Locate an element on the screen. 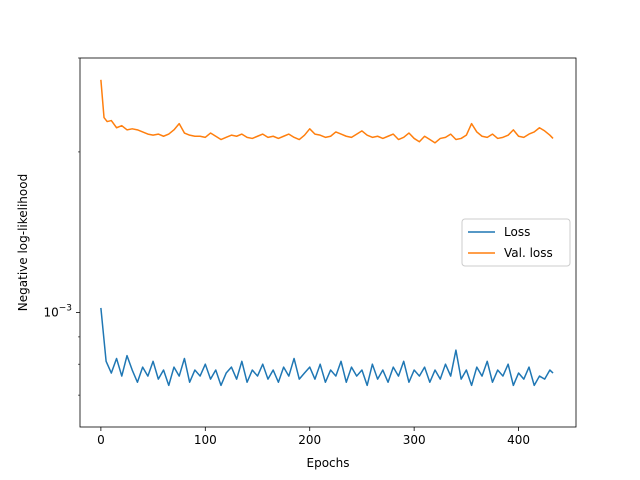  series-line-loss is located at coordinates (327, 347).